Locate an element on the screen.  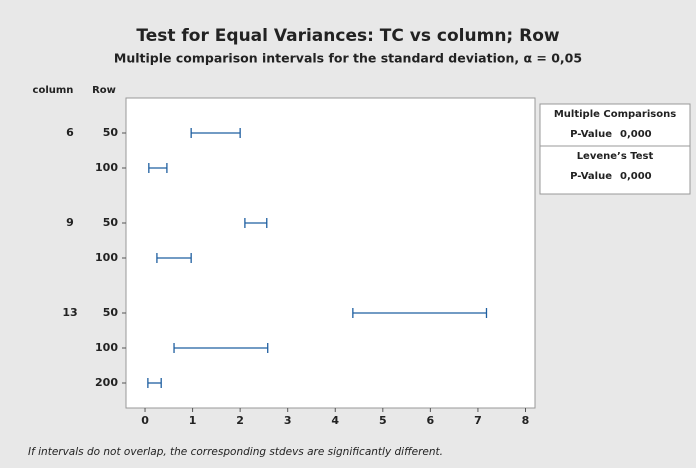
column-label: 6 is located at coordinates (70, 132).